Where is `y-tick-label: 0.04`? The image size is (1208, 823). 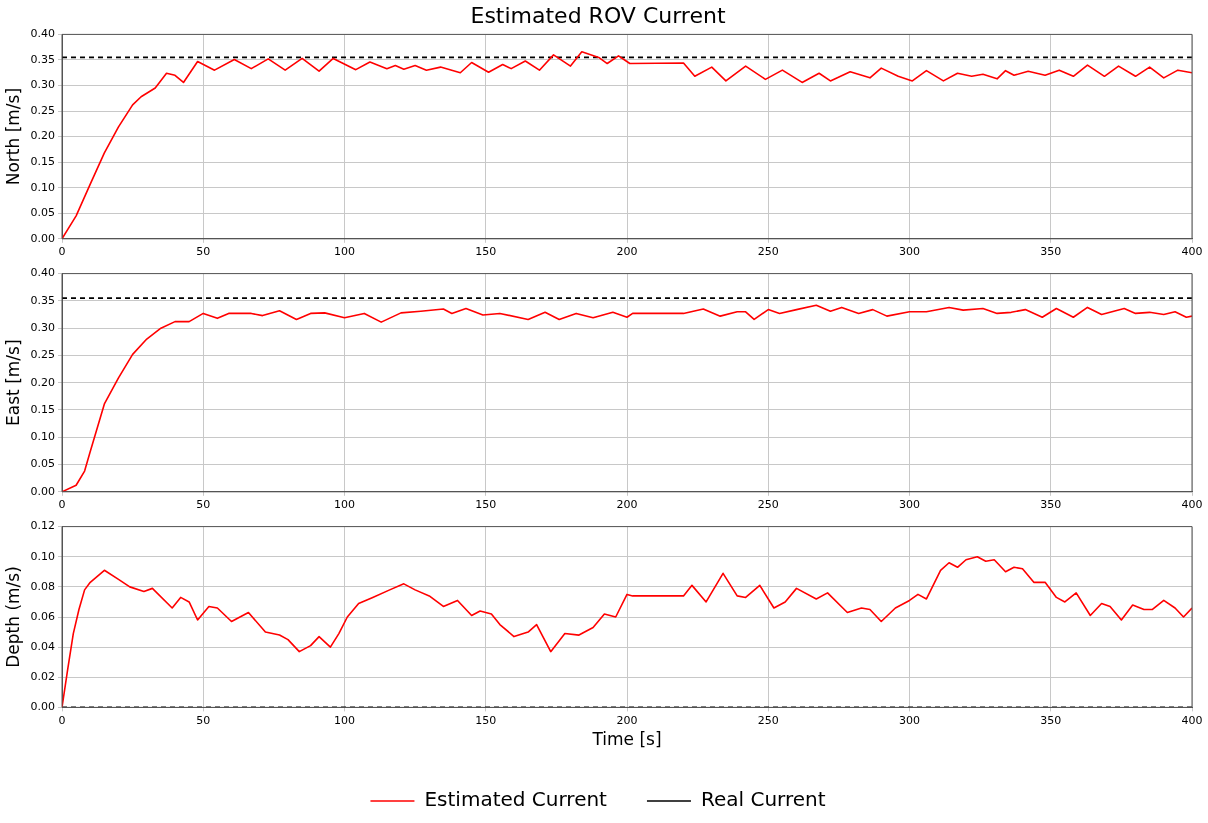 y-tick-label: 0.04 is located at coordinates (42, 646).